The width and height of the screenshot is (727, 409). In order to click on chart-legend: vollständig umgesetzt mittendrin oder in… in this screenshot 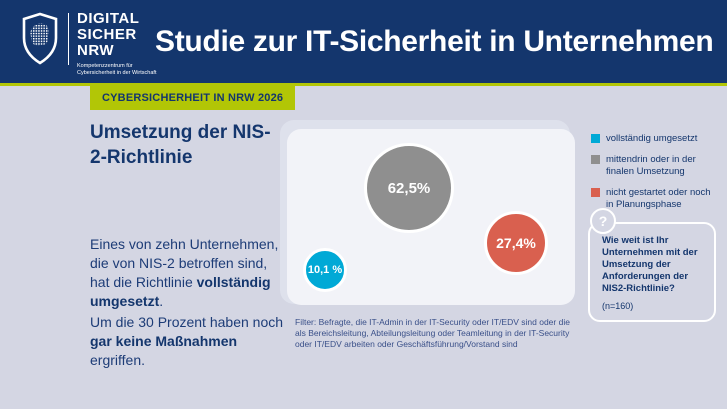, I will do `click(656, 172)`.